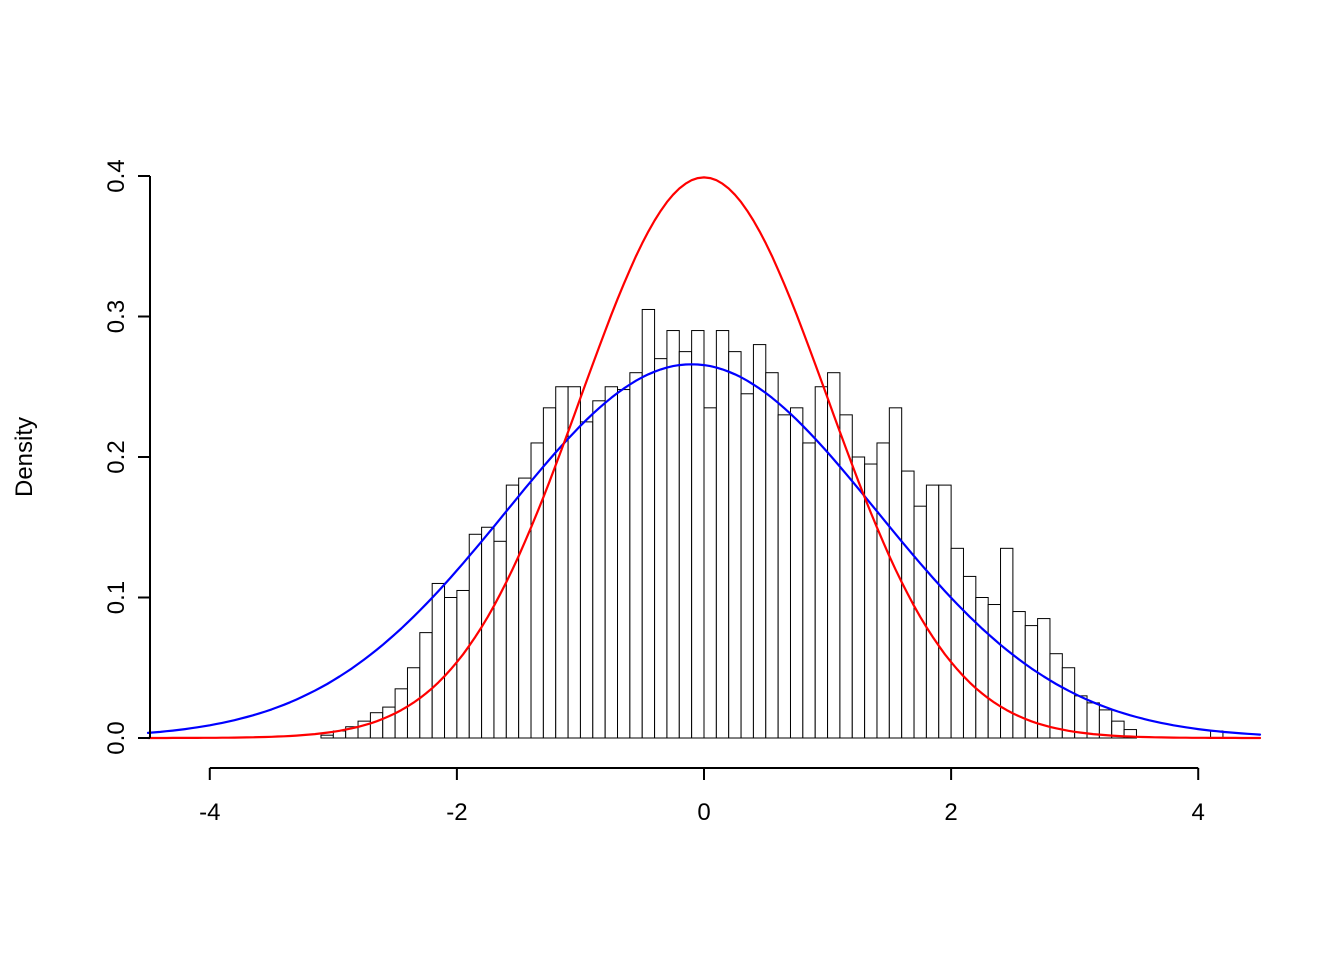  What do you see at coordinates (116, 456) in the screenshot?
I see `y-axis-tick-label: 0.2` at bounding box center [116, 456].